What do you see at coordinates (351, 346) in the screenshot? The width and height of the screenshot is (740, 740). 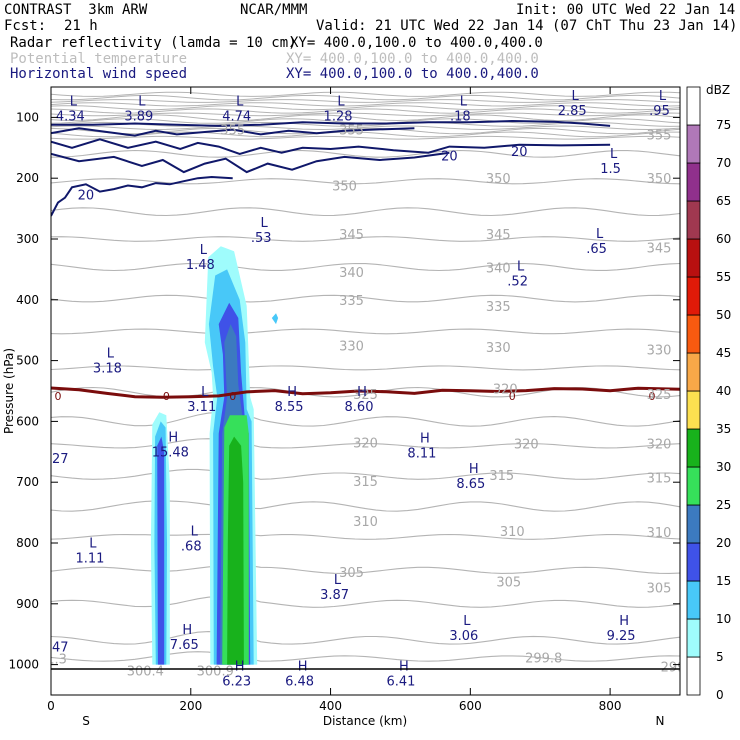 I see `theta-label: 330` at bounding box center [351, 346].